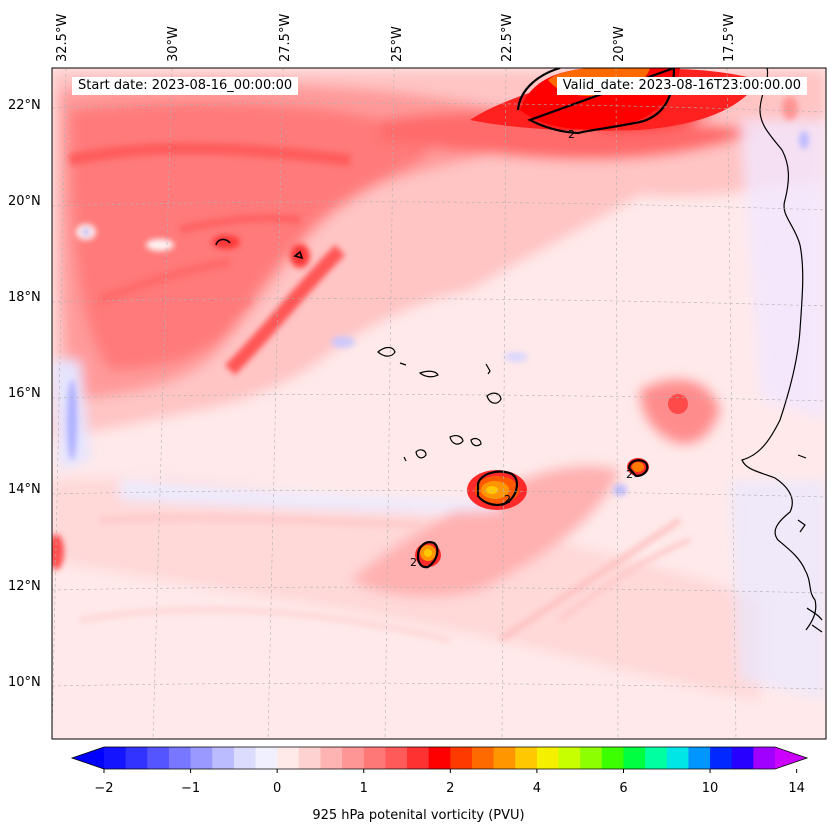 This screenshot has height=836, width=837. Describe the element at coordinates (24, 201) in the screenshot. I see `latitude-label: 20°N` at that location.